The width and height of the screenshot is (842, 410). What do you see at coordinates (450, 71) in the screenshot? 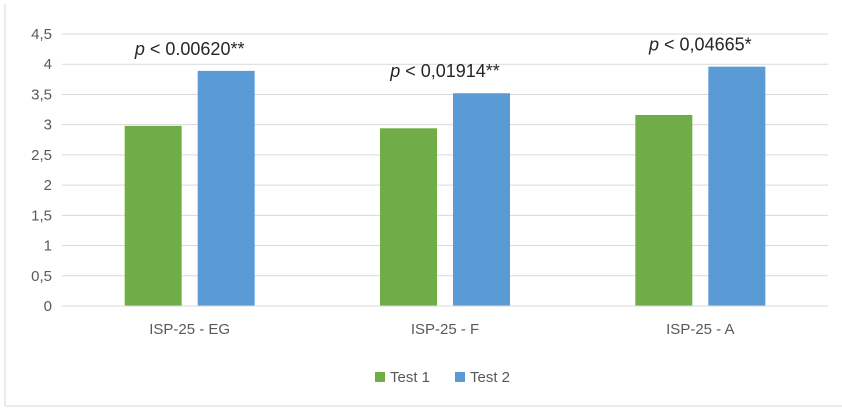
I see `p-value-text: < 0,01914**` at bounding box center [450, 71].